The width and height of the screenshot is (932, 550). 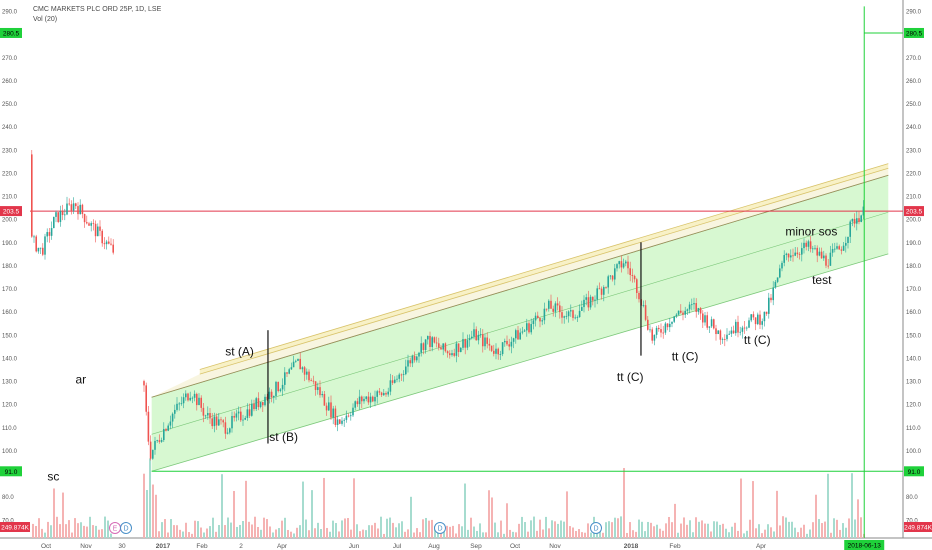 What do you see at coordinates (239, 352) in the screenshot?
I see `annotation-label: st (A)` at bounding box center [239, 352].